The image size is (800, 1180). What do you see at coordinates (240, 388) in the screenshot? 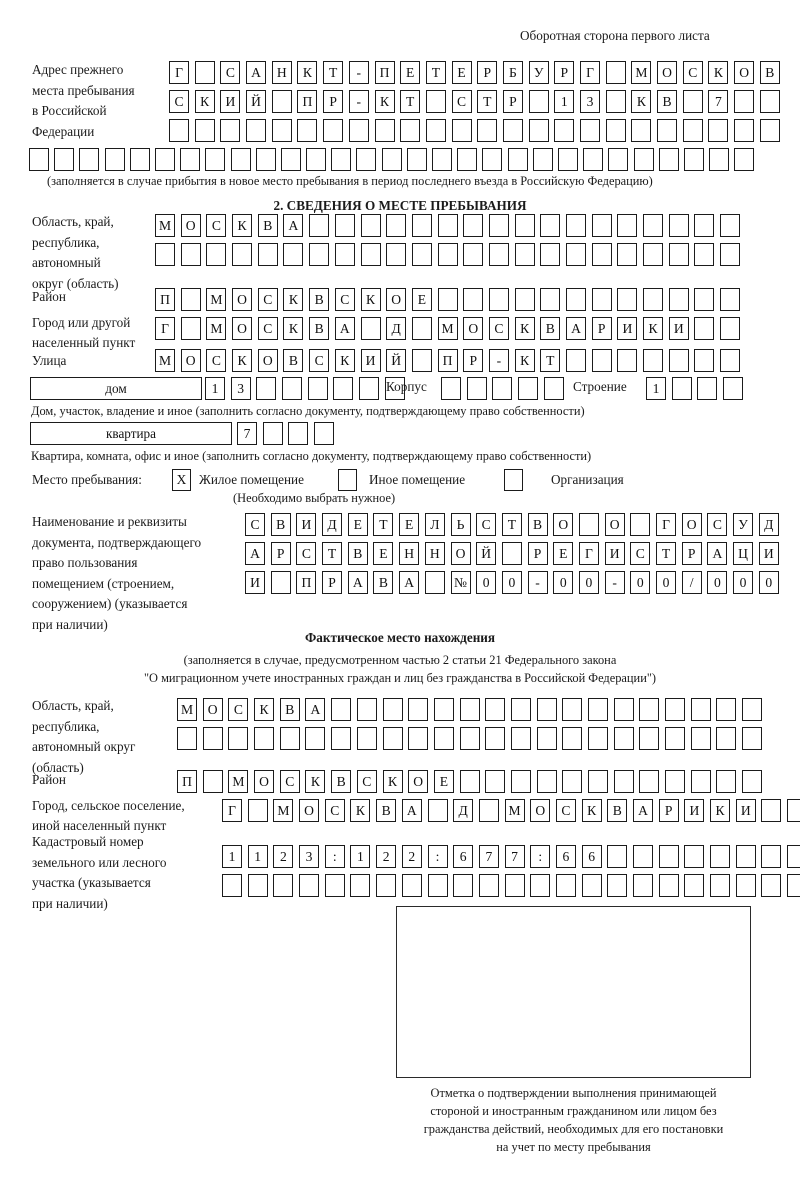
I see `char-cell: 3` at bounding box center [240, 388].